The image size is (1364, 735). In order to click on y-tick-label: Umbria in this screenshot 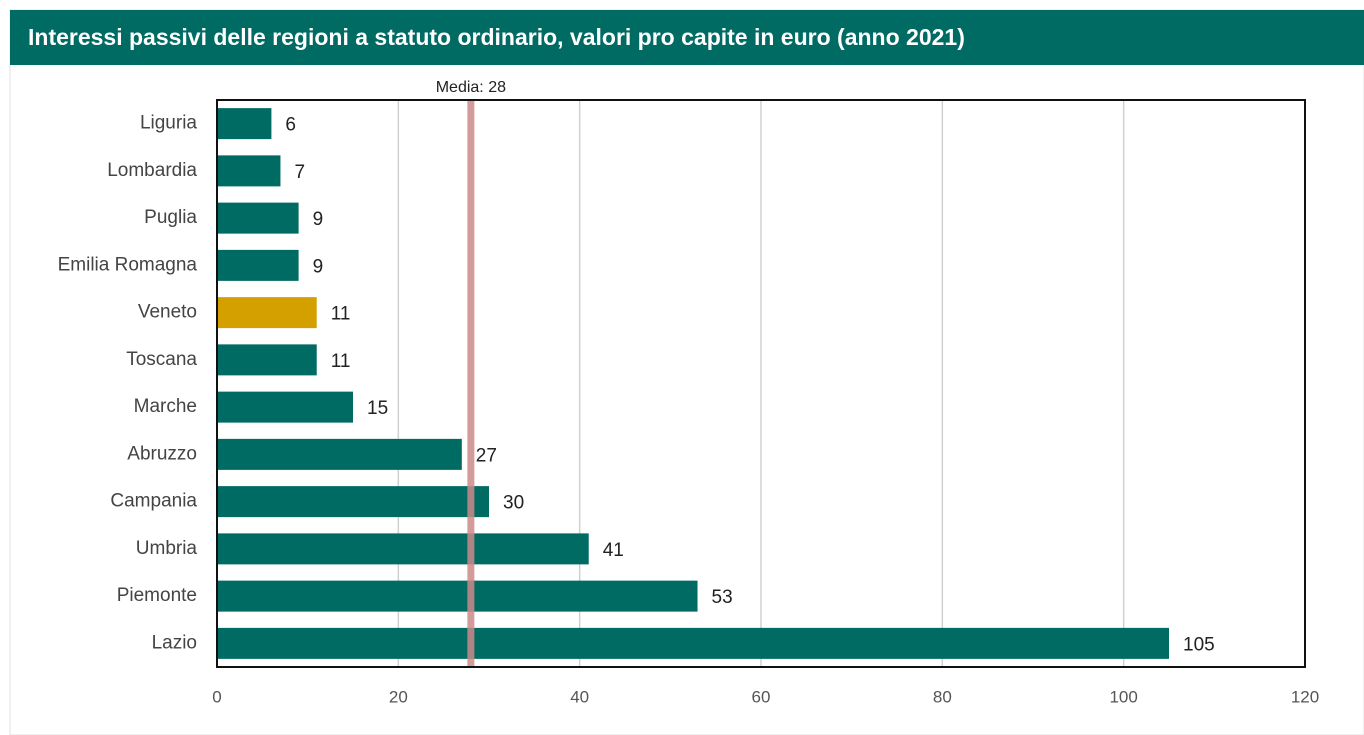, I will do `click(167, 548)`.